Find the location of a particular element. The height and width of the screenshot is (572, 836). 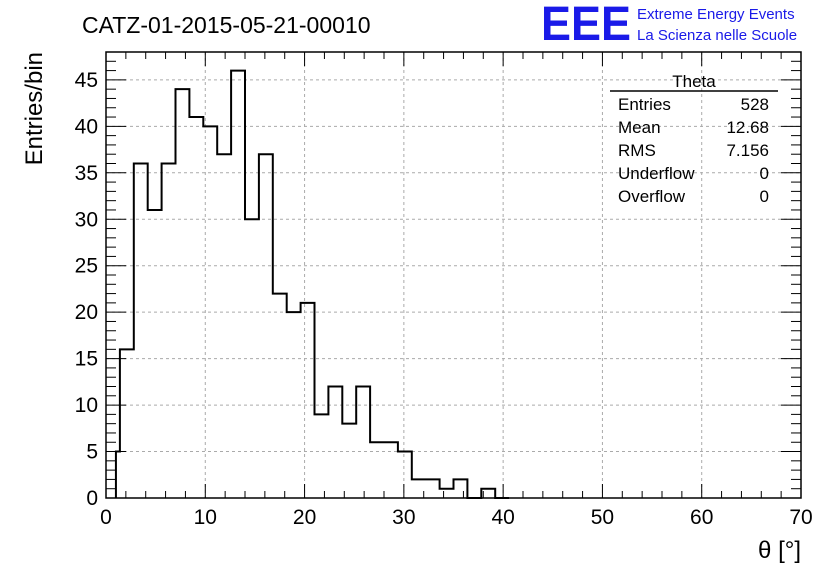

stats-label: Mean is located at coordinates (639, 127).